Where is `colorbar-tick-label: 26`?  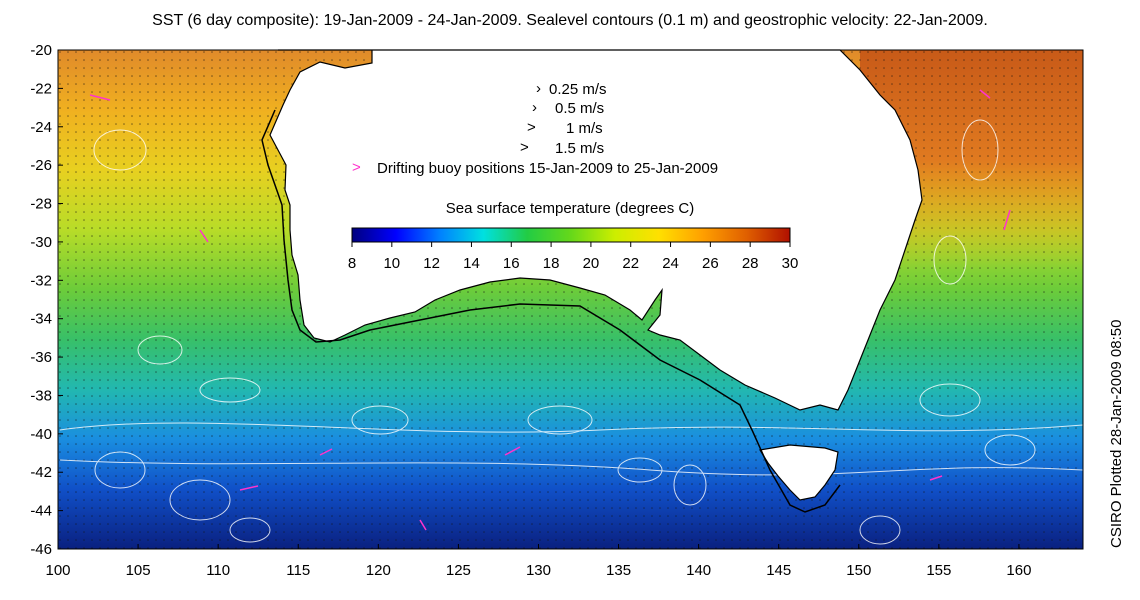
colorbar-tick-label: 26 is located at coordinates (710, 263).